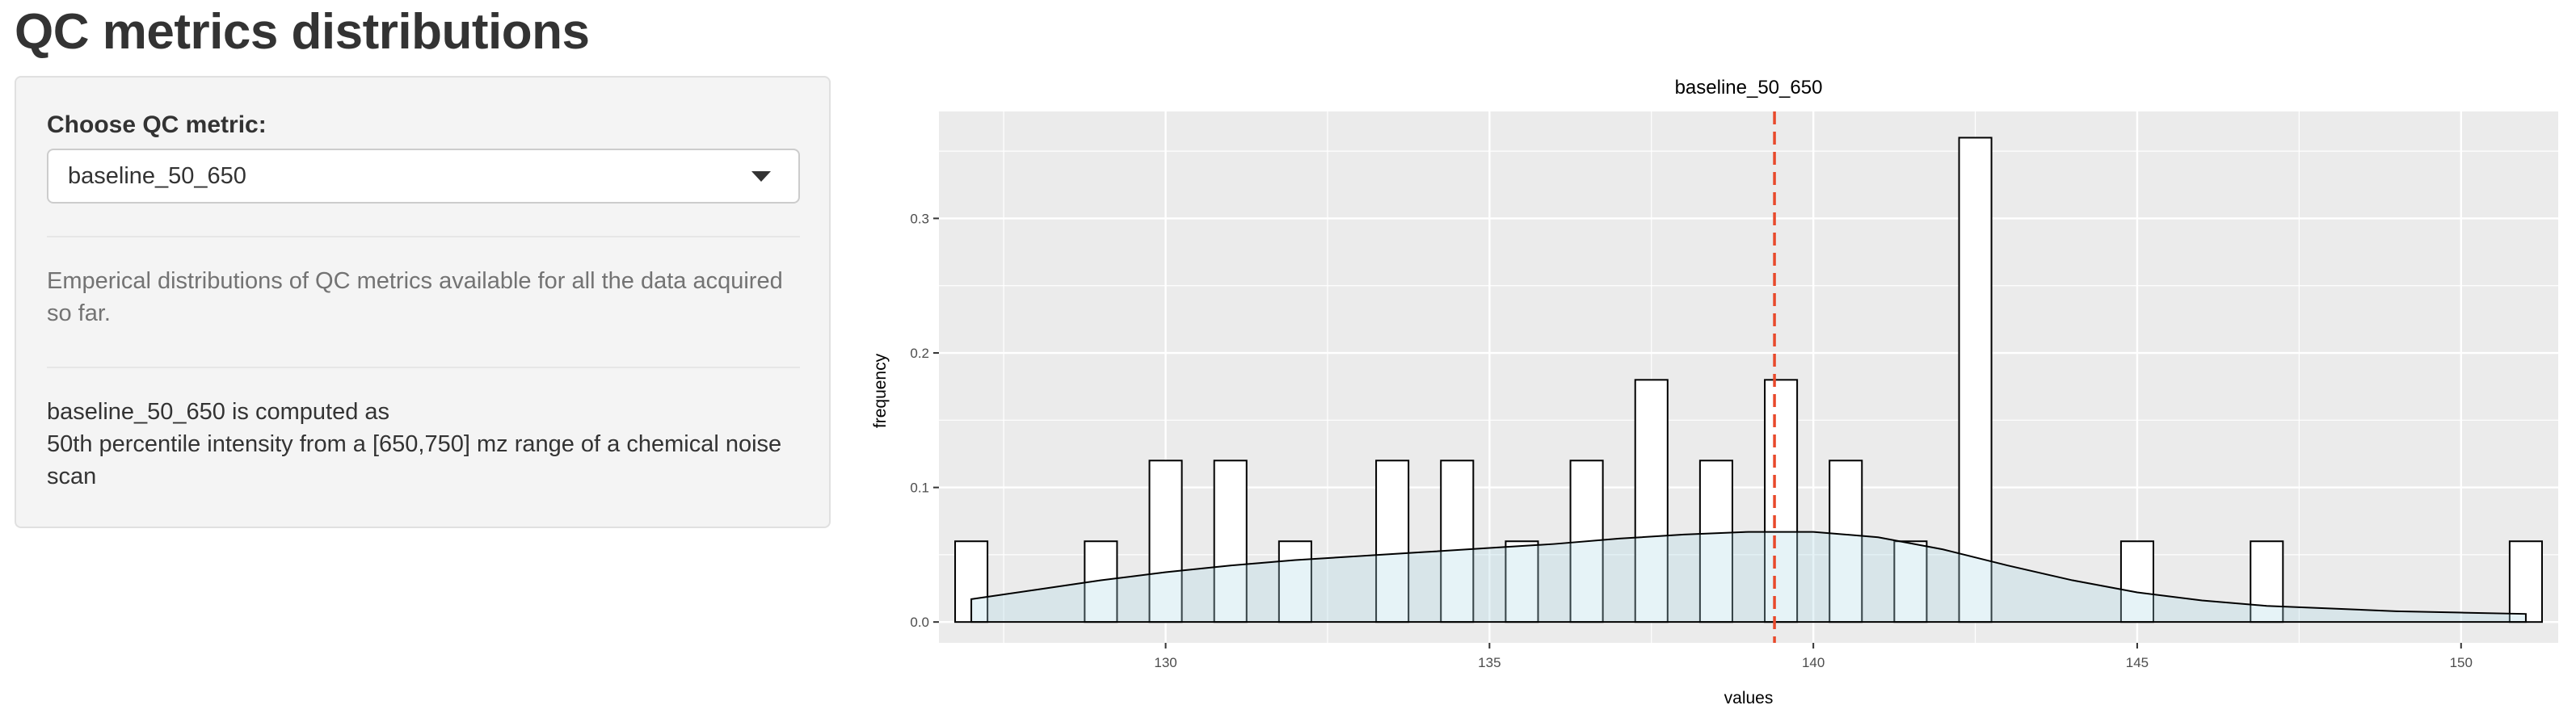 The width and height of the screenshot is (2576, 722). I want to click on metric-computed-as: baseline_50_650 is computed as, so click(218, 412).